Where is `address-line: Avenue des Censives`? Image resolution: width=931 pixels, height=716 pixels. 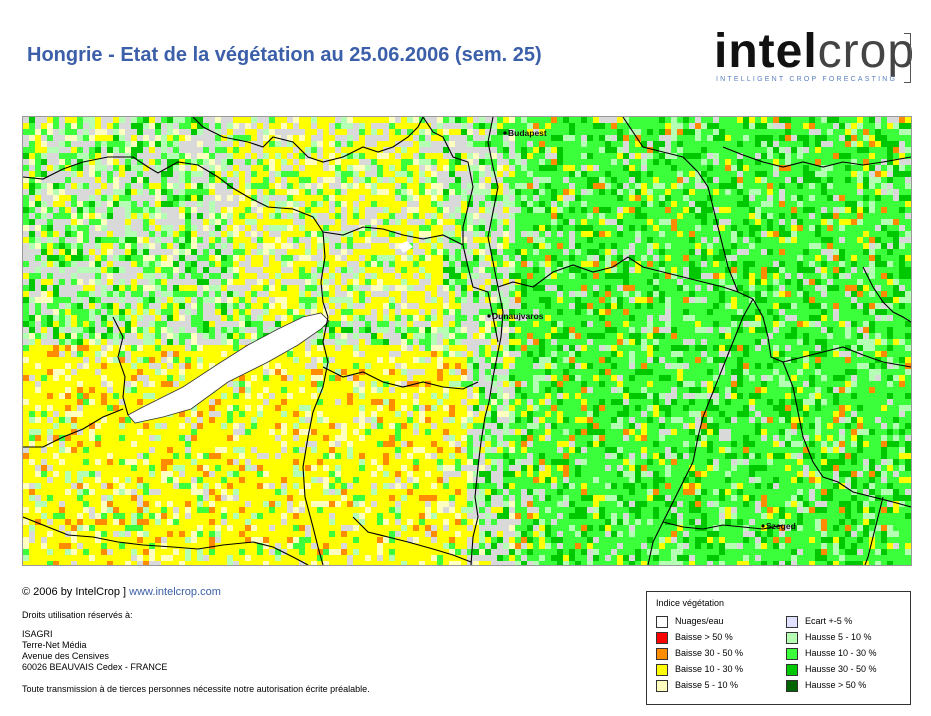 address-line: Avenue des Censives is located at coordinates (65, 656).